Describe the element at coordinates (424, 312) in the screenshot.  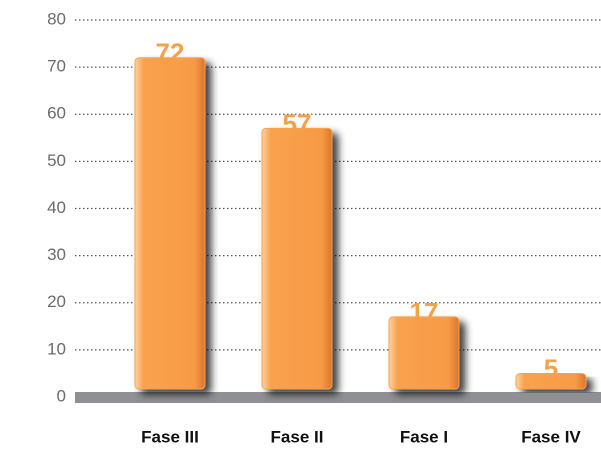
I see `value-label: 17` at that location.